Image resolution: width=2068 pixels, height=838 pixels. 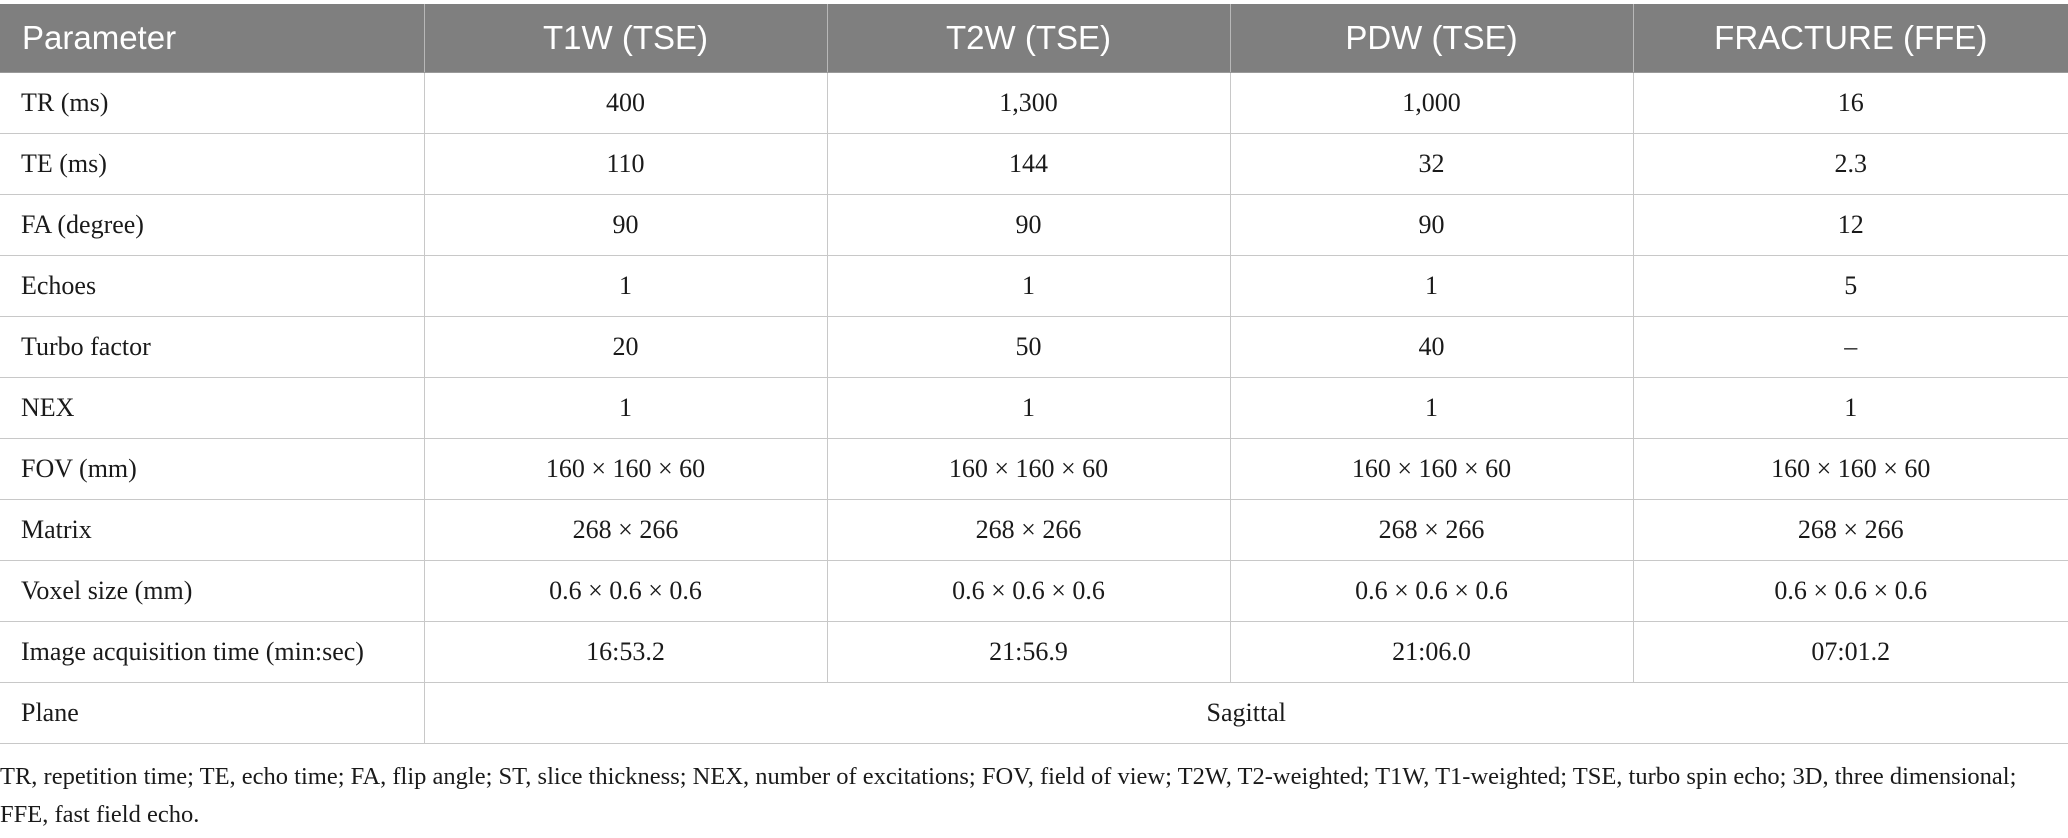 I want to click on row-label: NEX, so click(x=212, y=408).